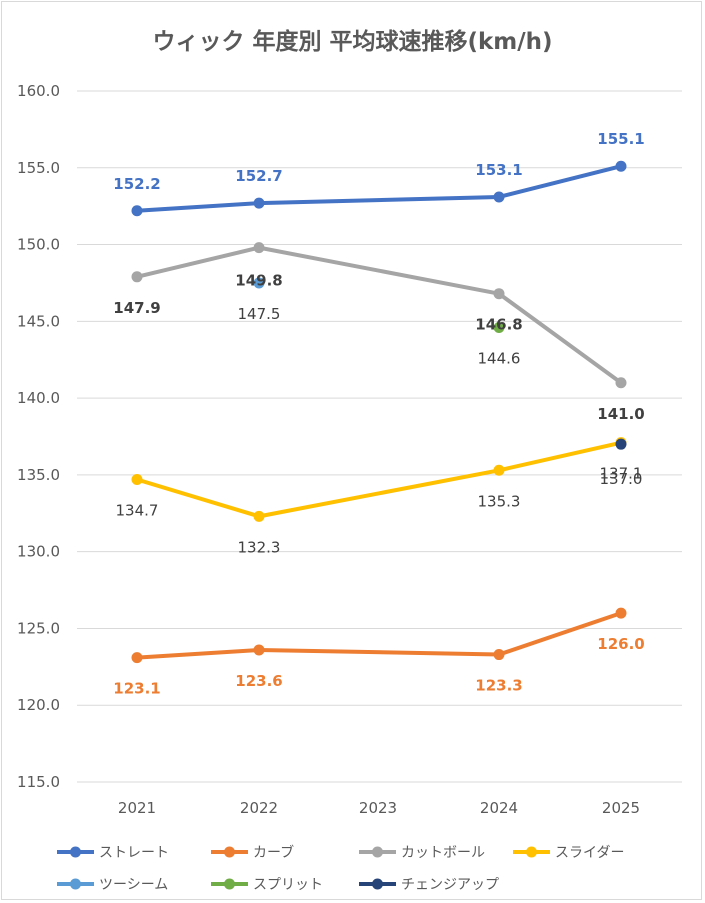 The width and height of the screenshot is (705, 903). Describe the element at coordinates (252, 852) in the screenshot. I see `legend-item: カーブ` at that location.